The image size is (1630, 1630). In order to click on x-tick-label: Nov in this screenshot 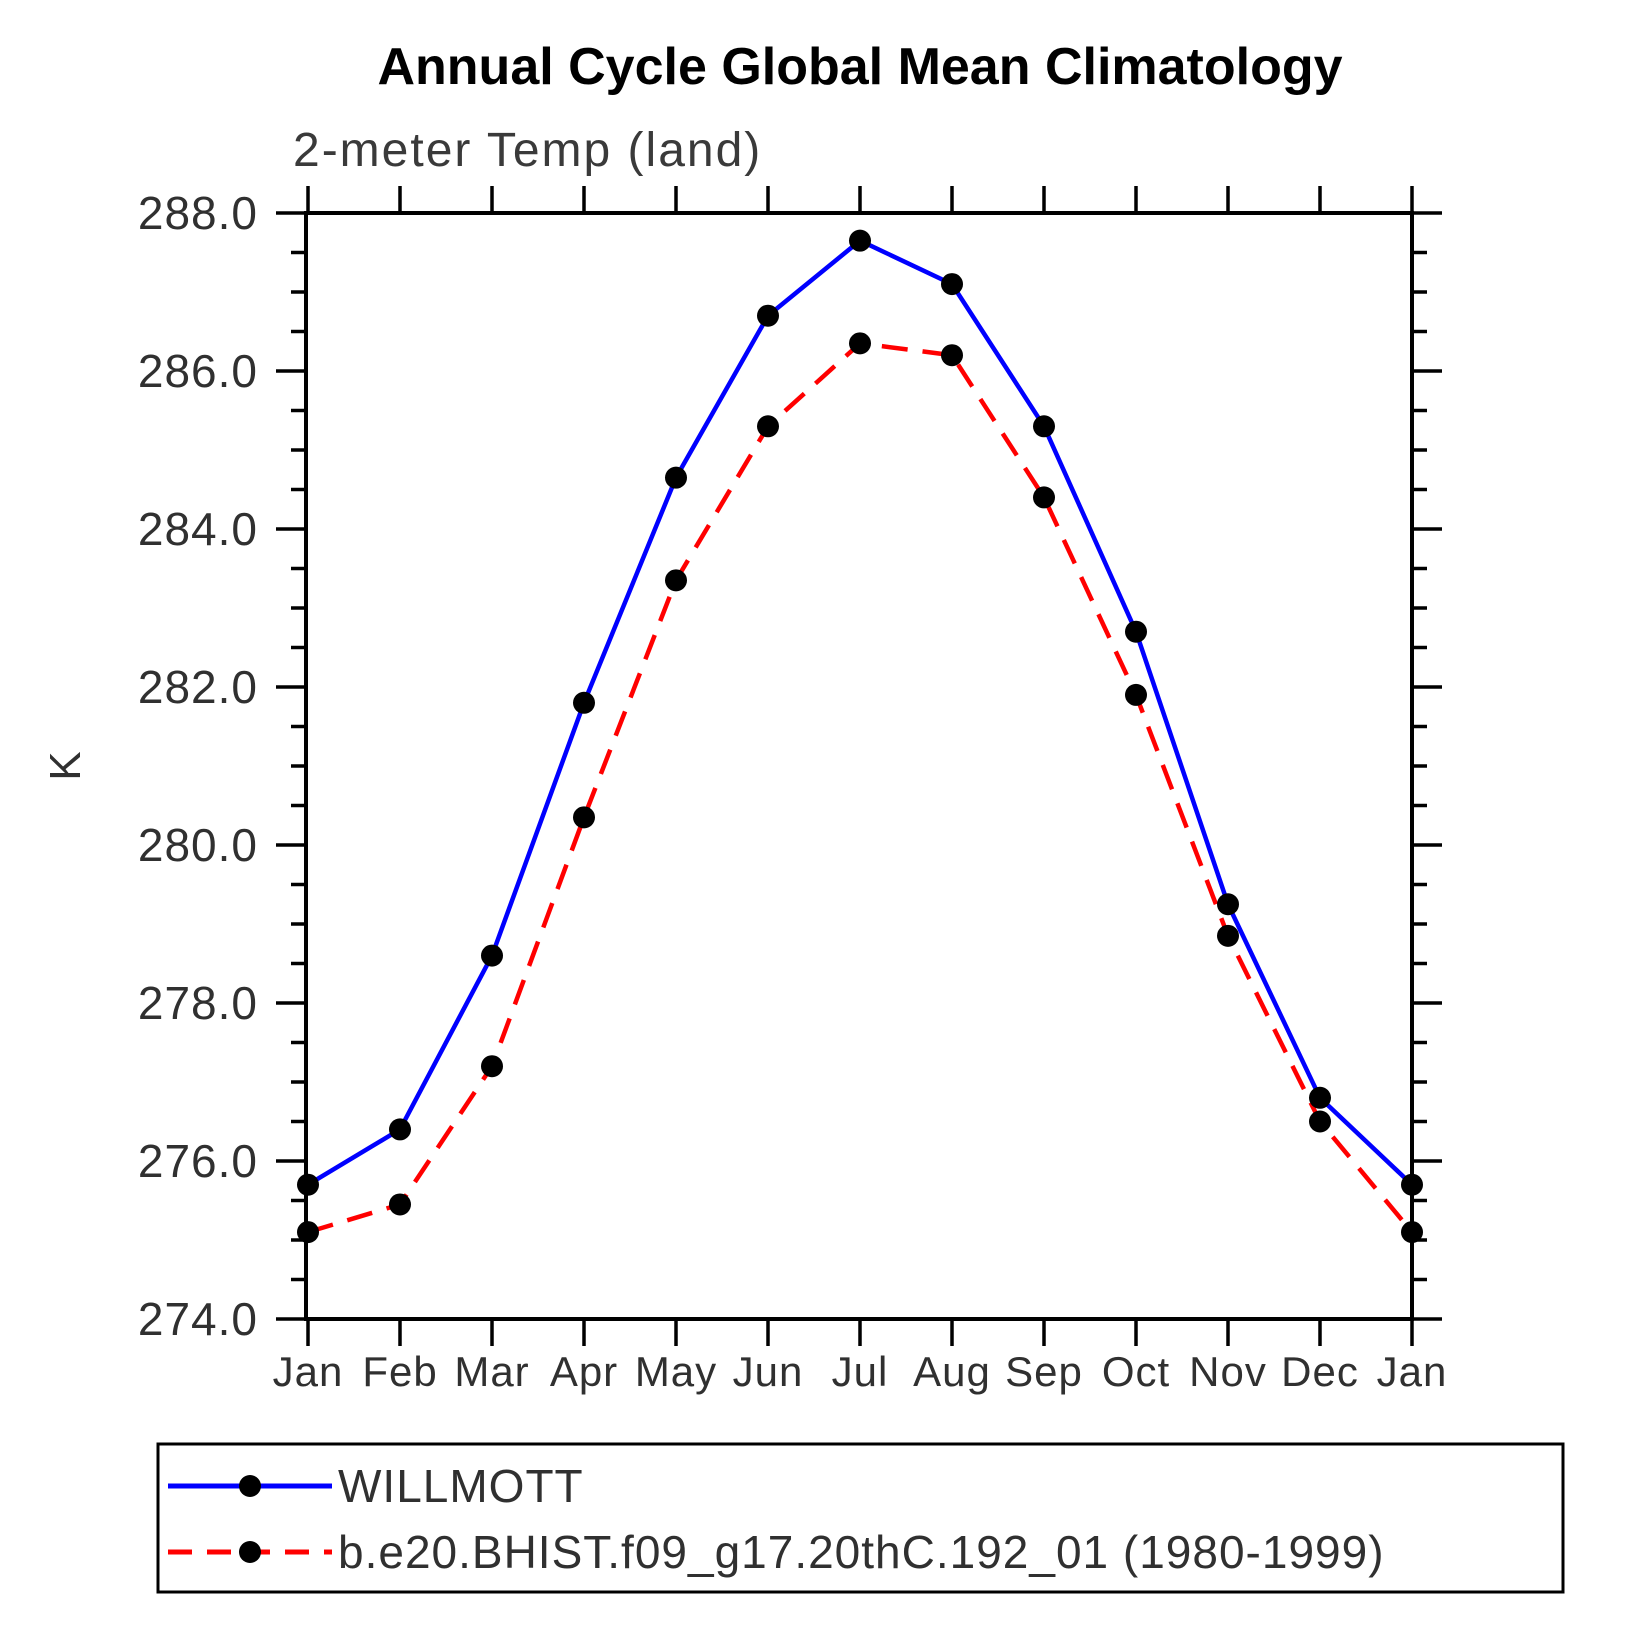, I will do `click(1228, 1371)`.